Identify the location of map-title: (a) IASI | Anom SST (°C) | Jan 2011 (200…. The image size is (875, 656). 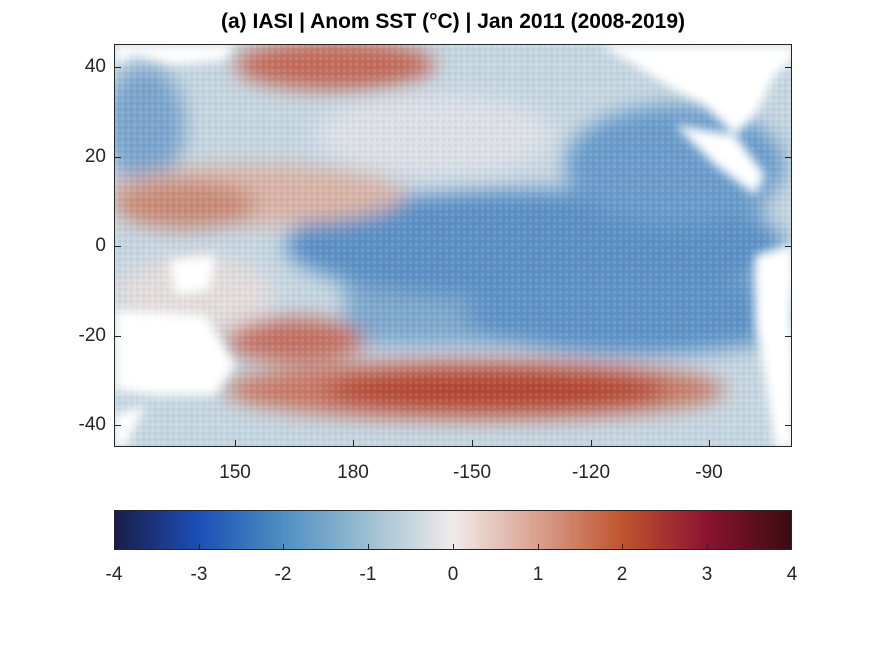
(453, 21).